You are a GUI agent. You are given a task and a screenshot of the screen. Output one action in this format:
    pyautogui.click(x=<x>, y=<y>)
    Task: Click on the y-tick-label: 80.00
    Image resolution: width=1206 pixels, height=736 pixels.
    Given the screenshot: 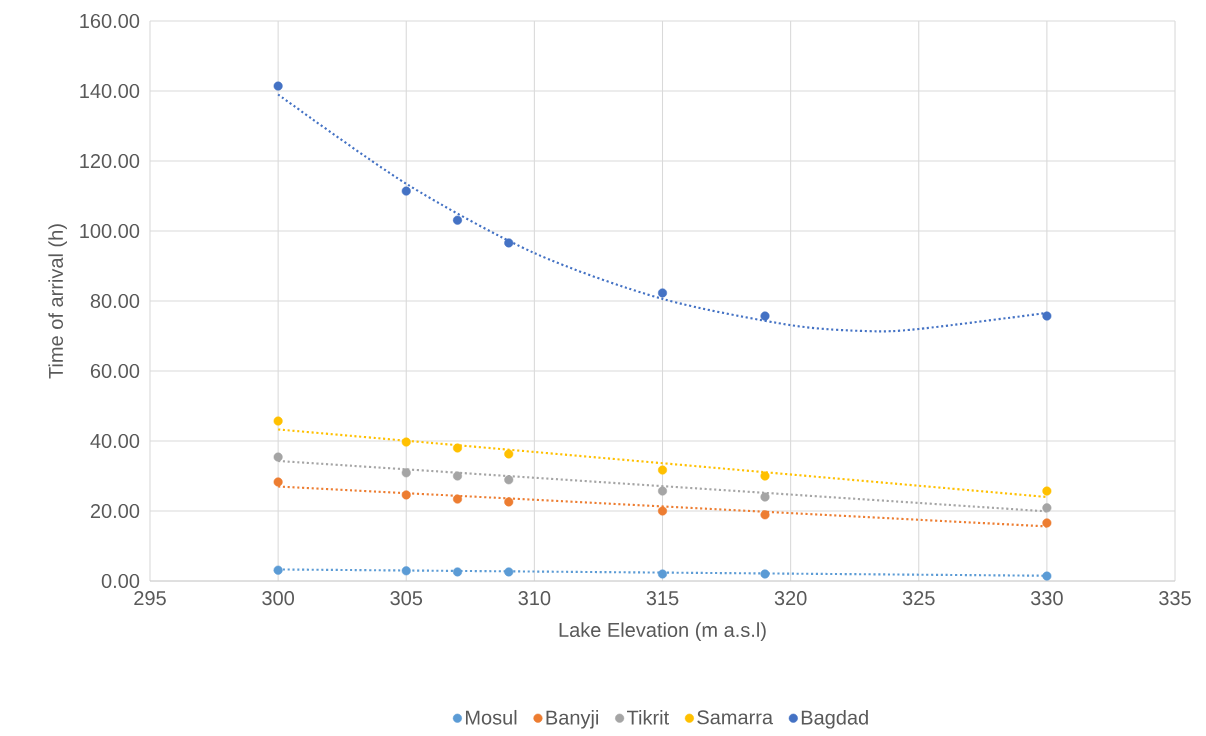 What is the action you would take?
    pyautogui.click(x=115, y=301)
    